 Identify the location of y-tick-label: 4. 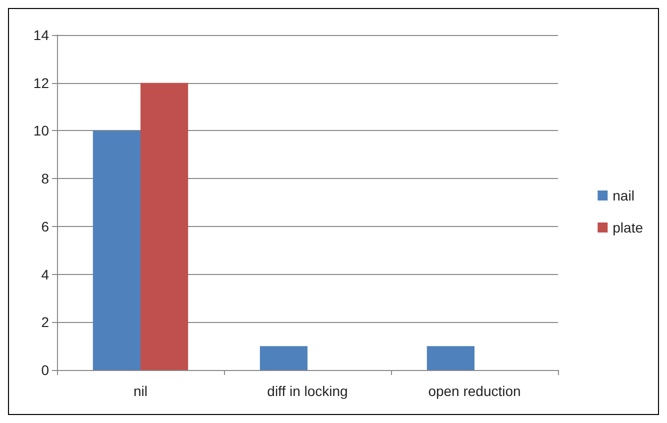
(45, 274).